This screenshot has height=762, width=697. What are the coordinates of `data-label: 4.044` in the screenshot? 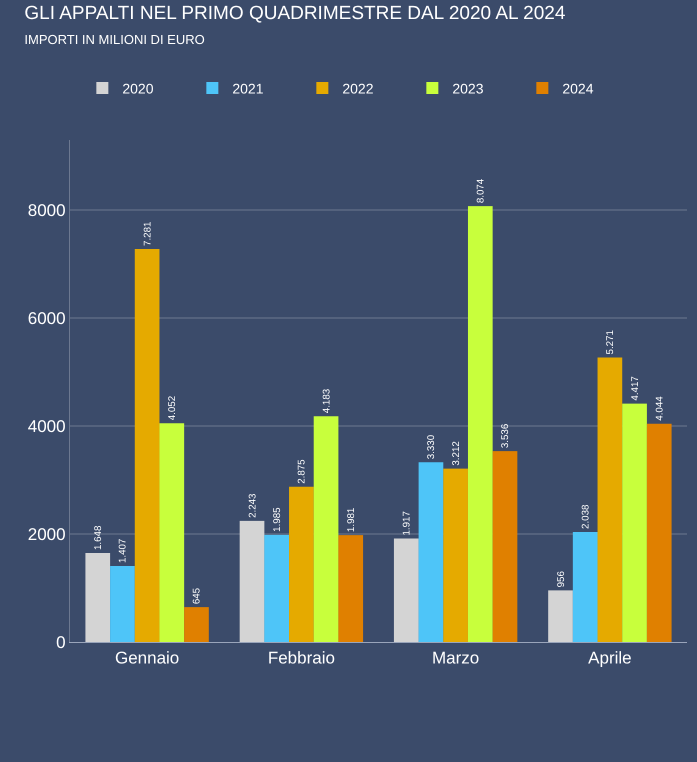 It's located at (660, 408).